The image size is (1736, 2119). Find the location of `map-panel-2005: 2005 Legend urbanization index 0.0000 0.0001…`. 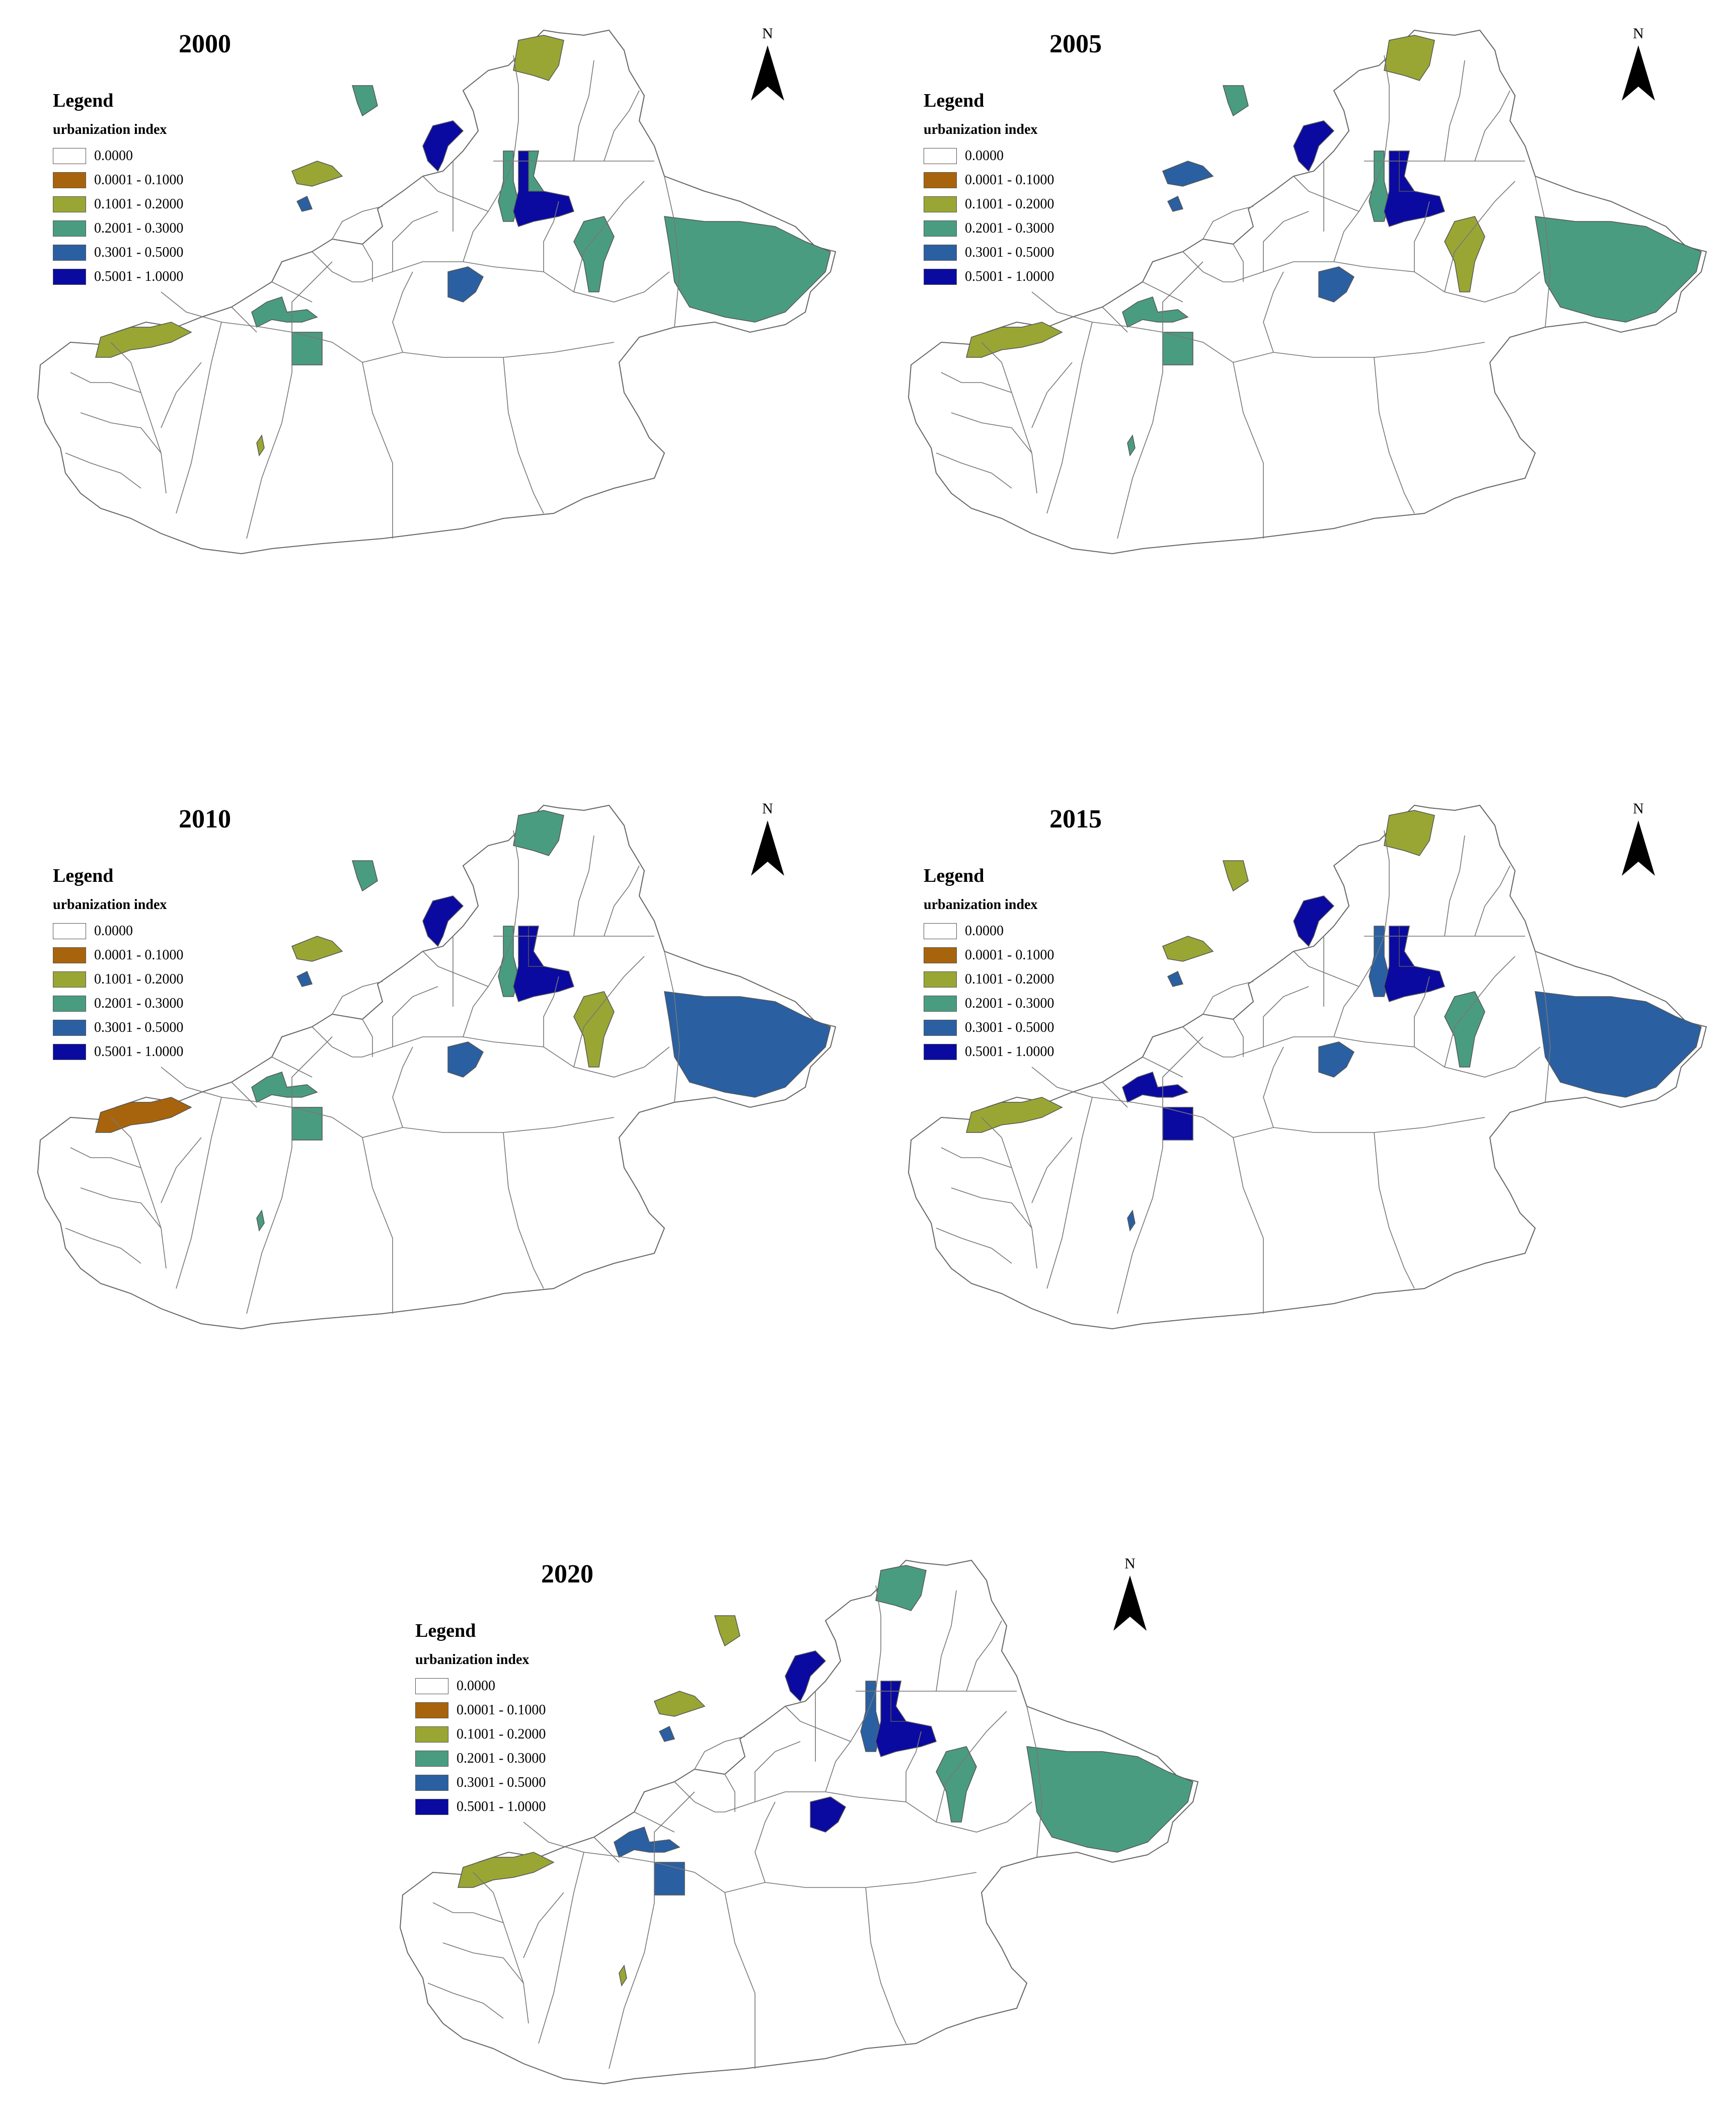

map-panel-2005: 2005 Legend urbanization index 0.0000 0.0001… is located at coordinates (1308, 300).